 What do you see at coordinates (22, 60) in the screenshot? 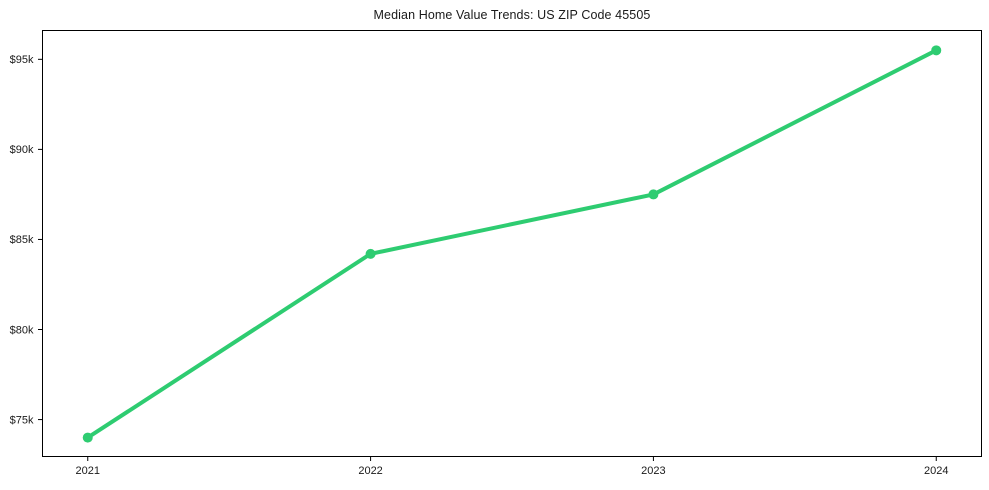
I see `y-tick-label: $95k` at bounding box center [22, 60].